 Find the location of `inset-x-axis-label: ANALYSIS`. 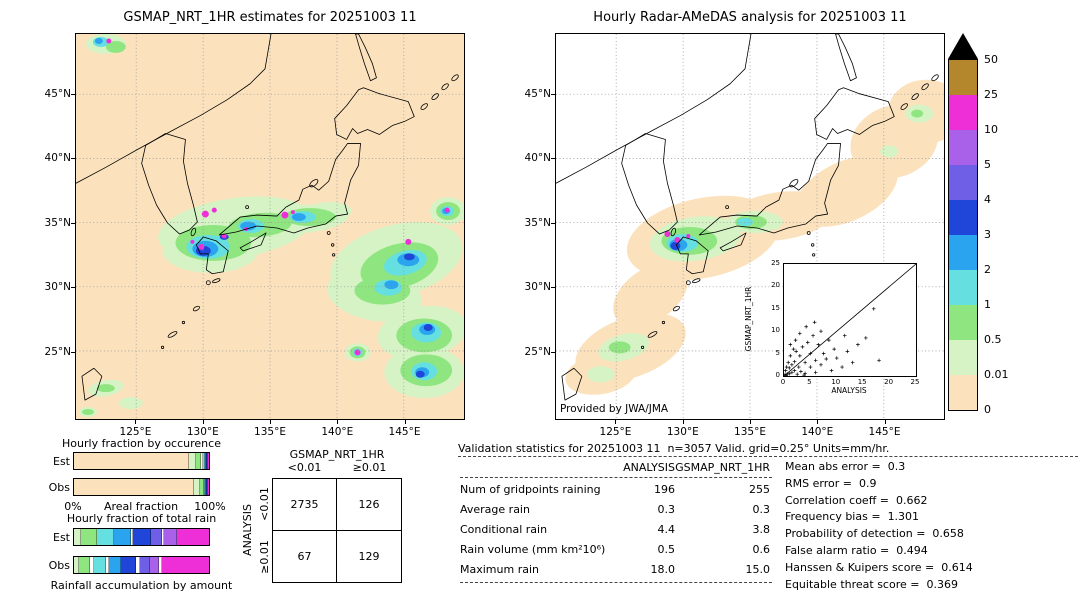

inset-x-axis-label: ANALYSIS is located at coordinates (849, 390).